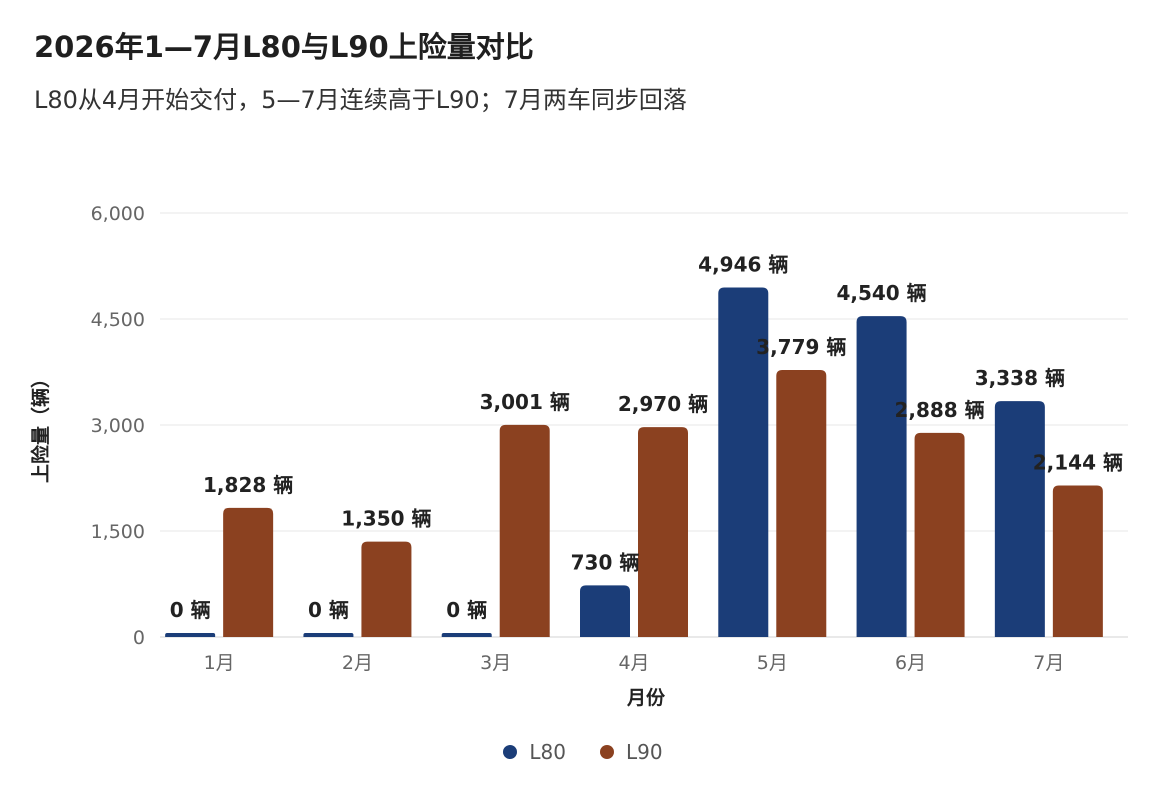  What do you see at coordinates (583, 752) in the screenshot?
I see `legend: L80 L90` at bounding box center [583, 752].